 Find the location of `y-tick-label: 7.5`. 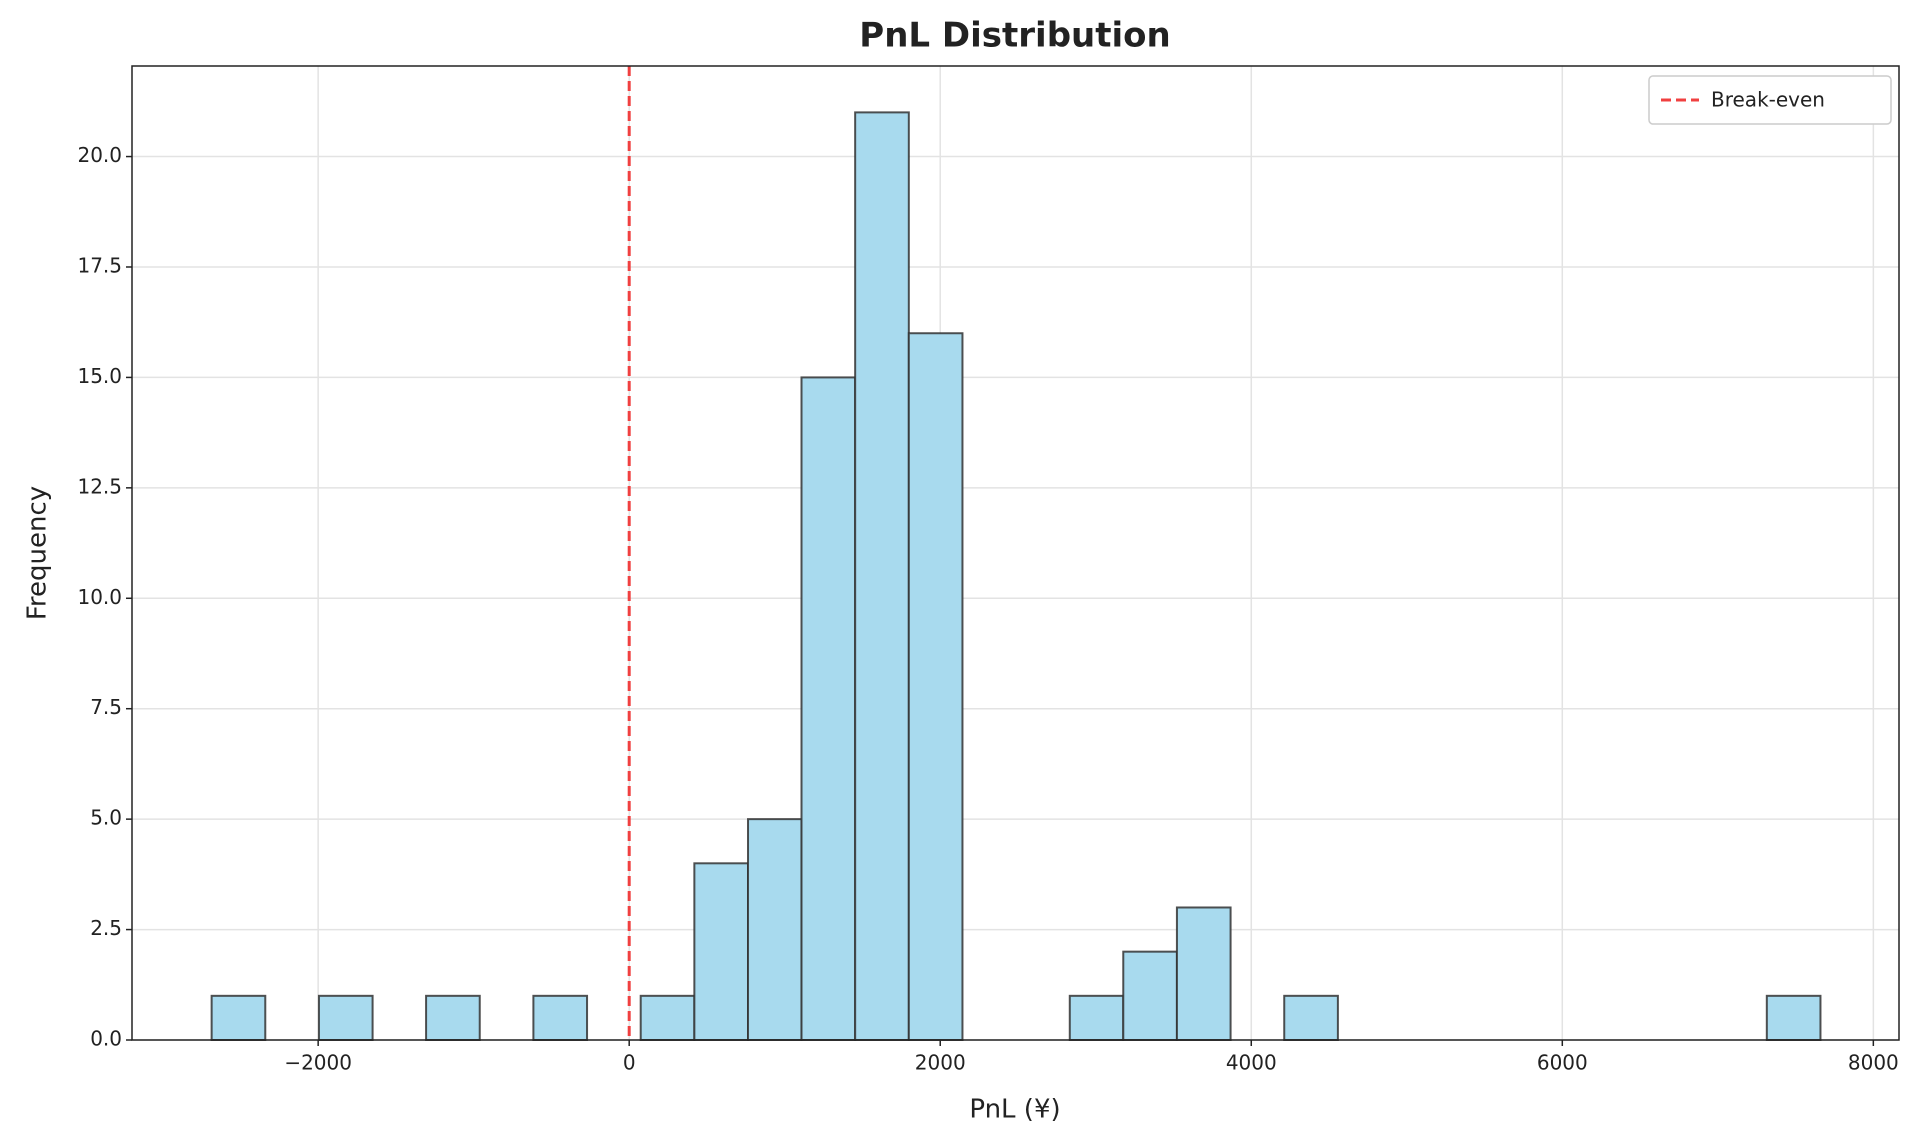

y-tick-label: 7.5 is located at coordinates (106, 707).